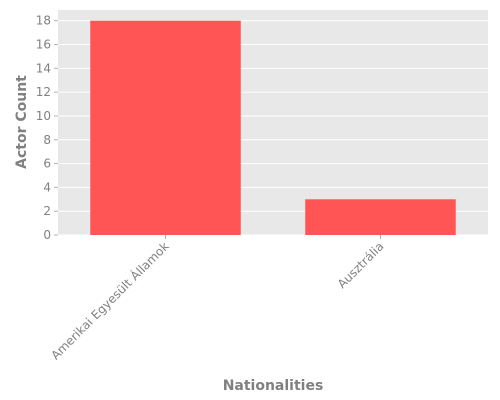  Describe the element at coordinates (47, 128) in the screenshot. I see `y-axis: 0 2 4 6 8 10 12 14 16 18` at that location.